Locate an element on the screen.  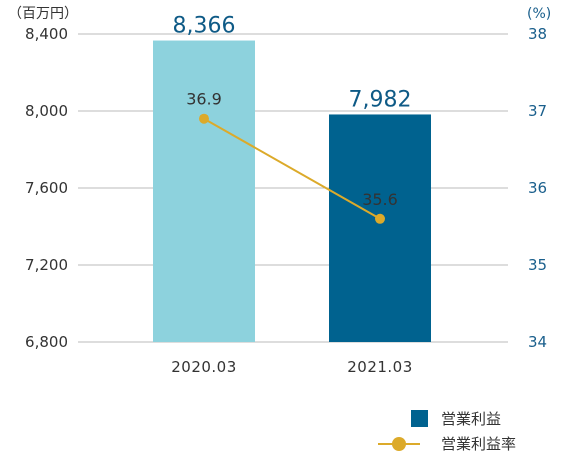
right-tick-label: 36 is located at coordinates (537, 188).